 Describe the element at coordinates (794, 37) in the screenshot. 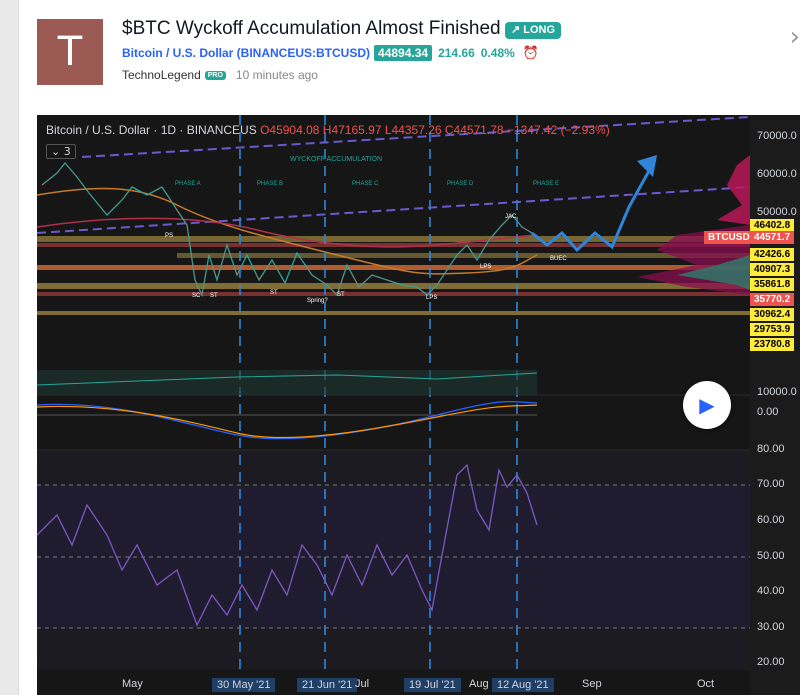

I see `close-icon: ›` at that location.